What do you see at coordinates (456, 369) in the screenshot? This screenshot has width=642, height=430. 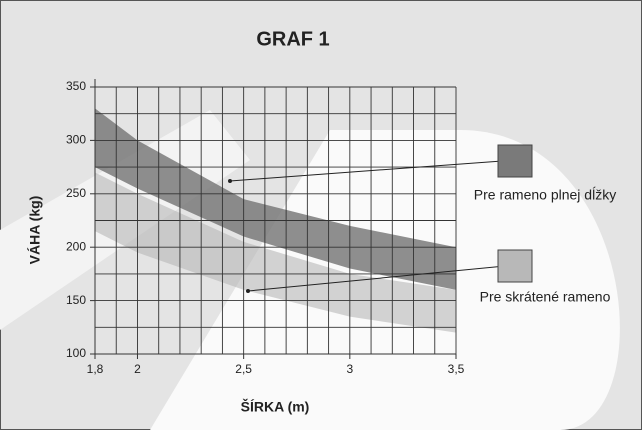 I see `x-tick-label: 3,5` at bounding box center [456, 369].